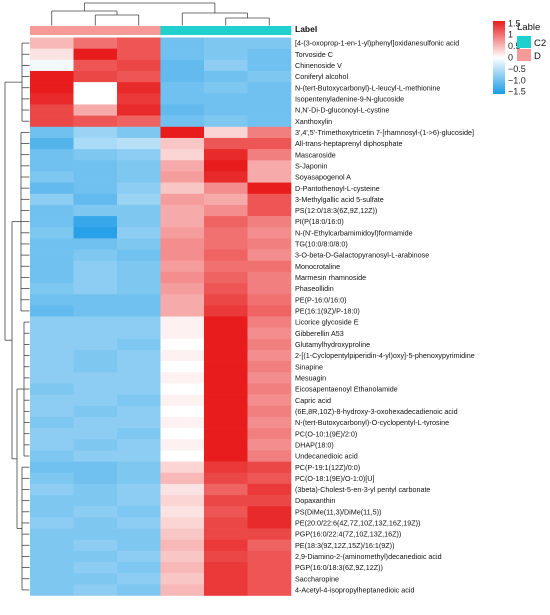 The image size is (550, 615). I want to click on colorbar-tick-label: 0, so click(510, 58).